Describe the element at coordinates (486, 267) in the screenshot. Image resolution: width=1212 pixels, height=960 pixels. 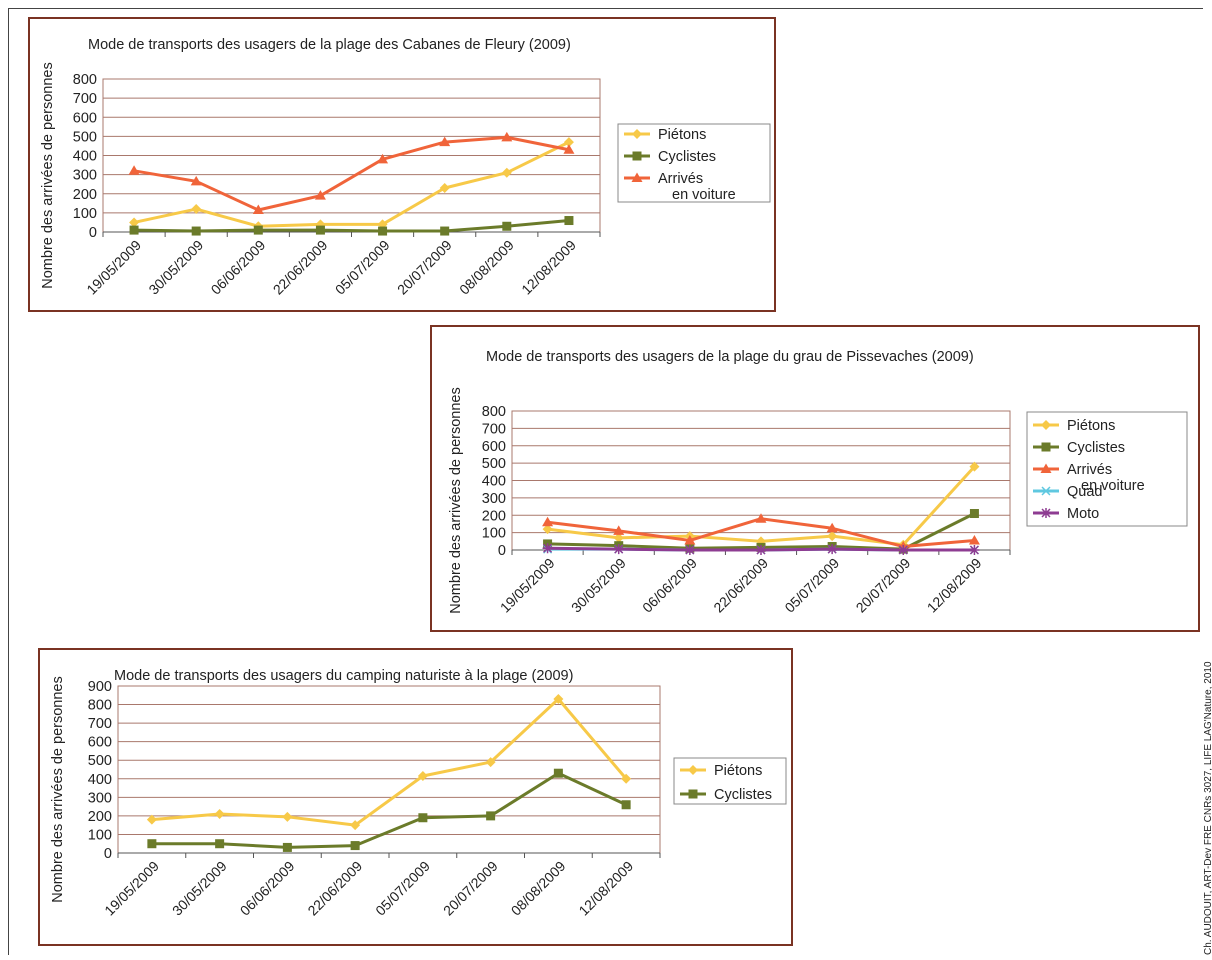
I see `x-tick-label: 08/08/2009` at that location.